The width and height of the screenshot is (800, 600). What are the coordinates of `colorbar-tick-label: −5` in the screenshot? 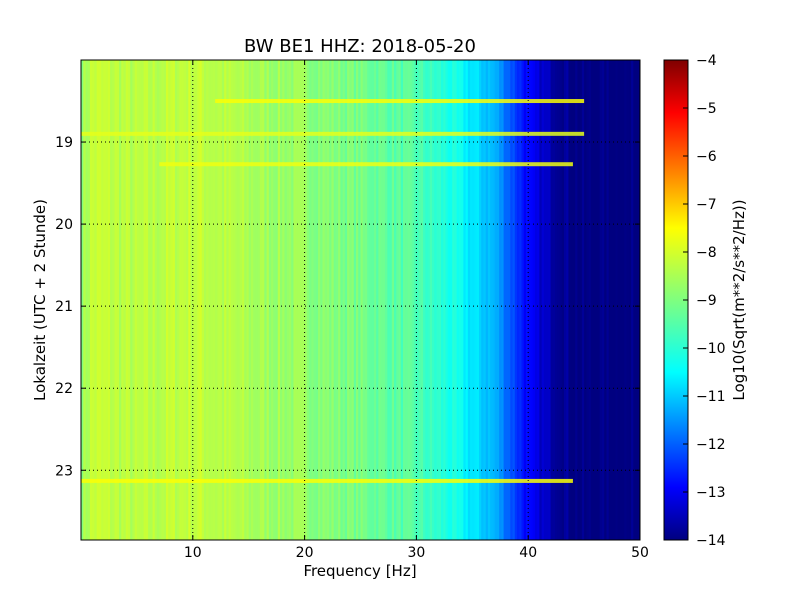 It's located at (706, 109).